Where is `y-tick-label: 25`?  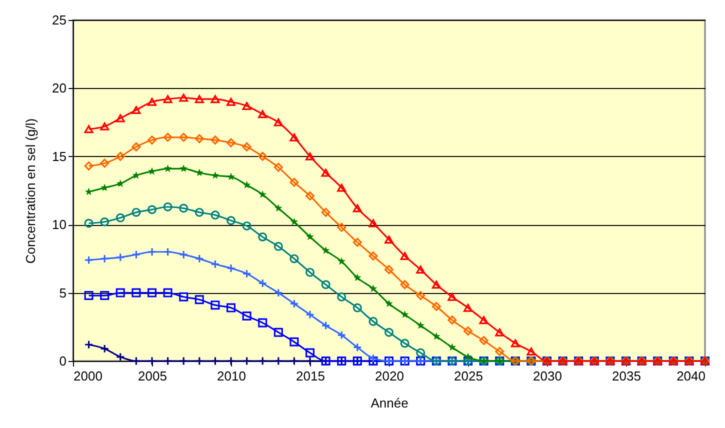 y-tick-label: 25 is located at coordinates (59, 20).